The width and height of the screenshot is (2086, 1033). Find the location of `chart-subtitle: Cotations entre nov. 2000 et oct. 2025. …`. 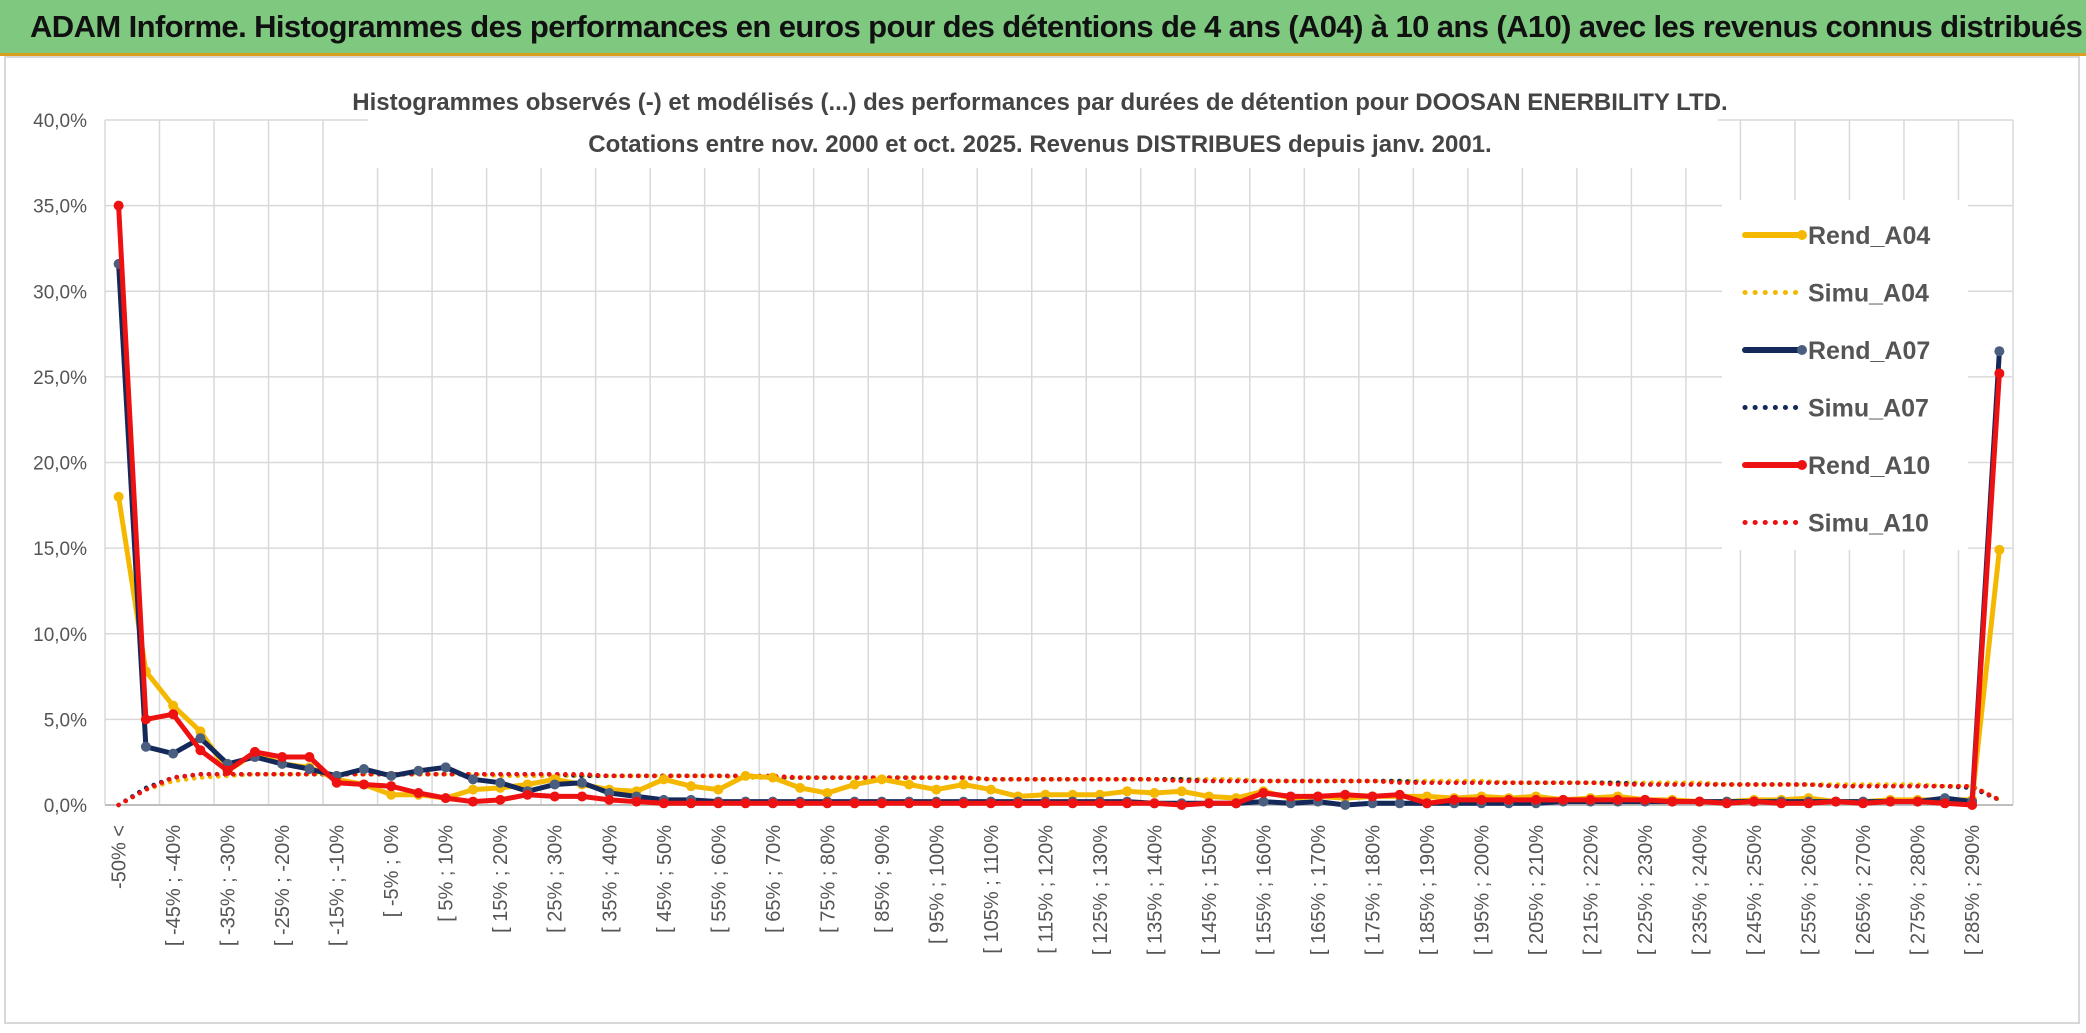

chart-subtitle: Cotations entre nov. 2000 et oct. 2025. … is located at coordinates (1039, 144).